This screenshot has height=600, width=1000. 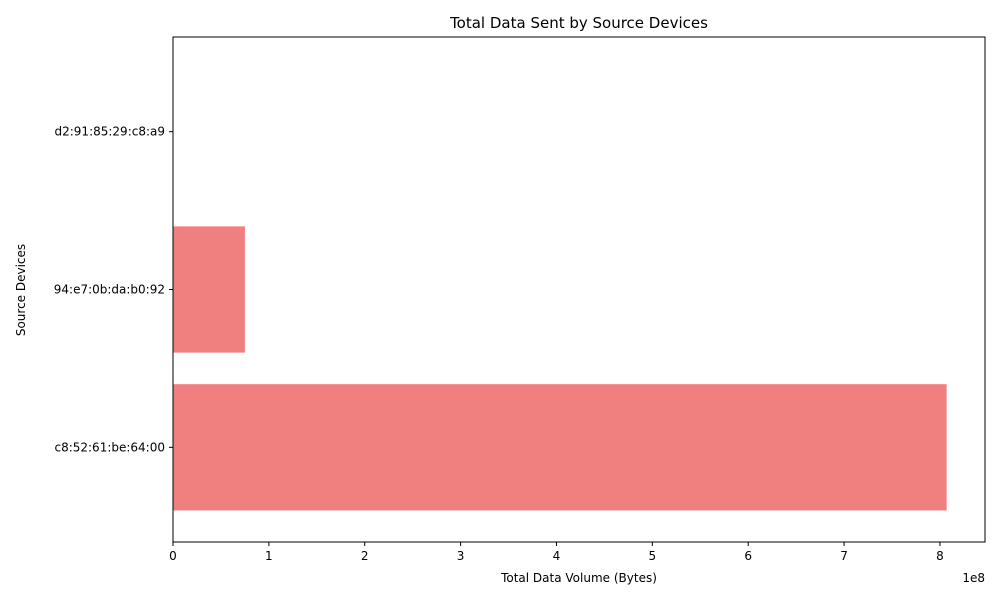 I want to click on x-axis-offset-label: 1e8, so click(x=973, y=578).